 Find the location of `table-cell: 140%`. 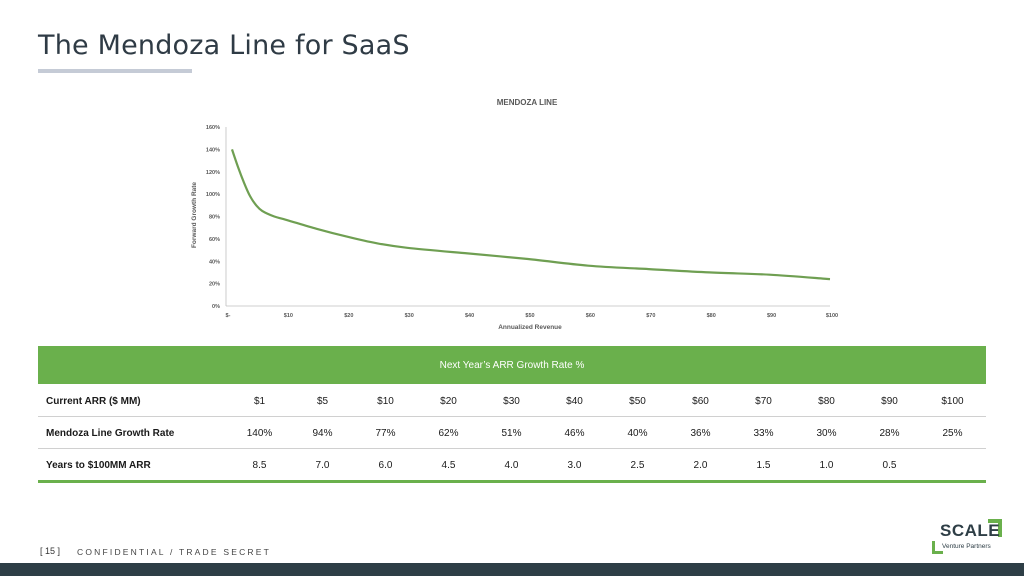

table-cell: 140% is located at coordinates (259, 433).